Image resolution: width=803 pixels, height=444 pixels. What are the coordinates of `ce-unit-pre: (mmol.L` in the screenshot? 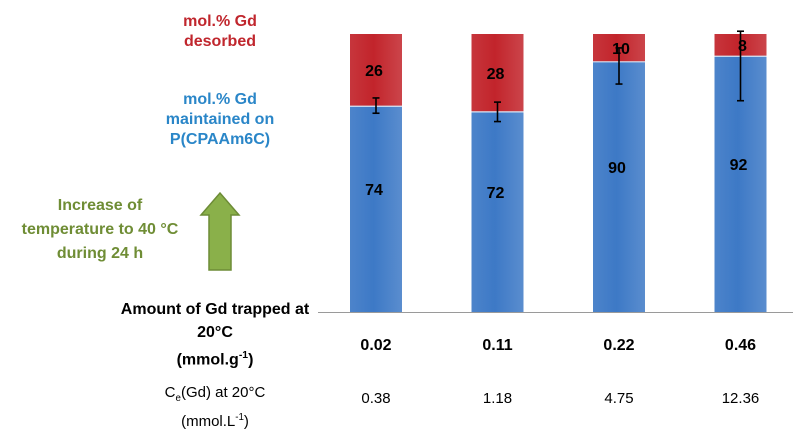 It's located at (208, 421).